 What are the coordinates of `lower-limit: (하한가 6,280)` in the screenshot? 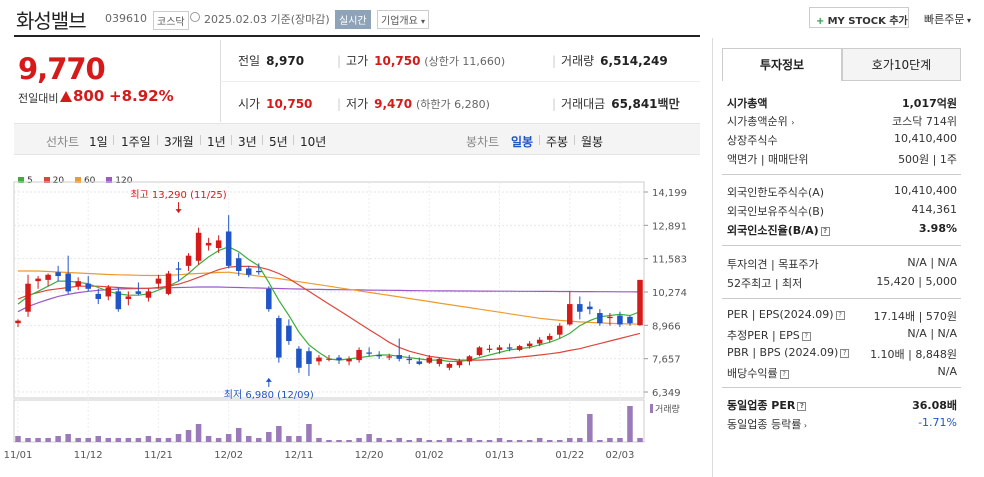 It's located at (452, 104).